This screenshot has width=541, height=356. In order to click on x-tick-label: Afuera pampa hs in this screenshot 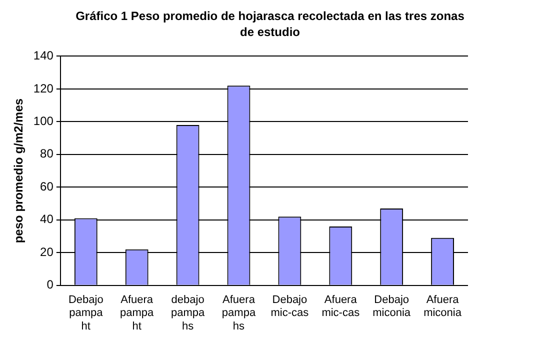, I will do `click(239, 313)`.